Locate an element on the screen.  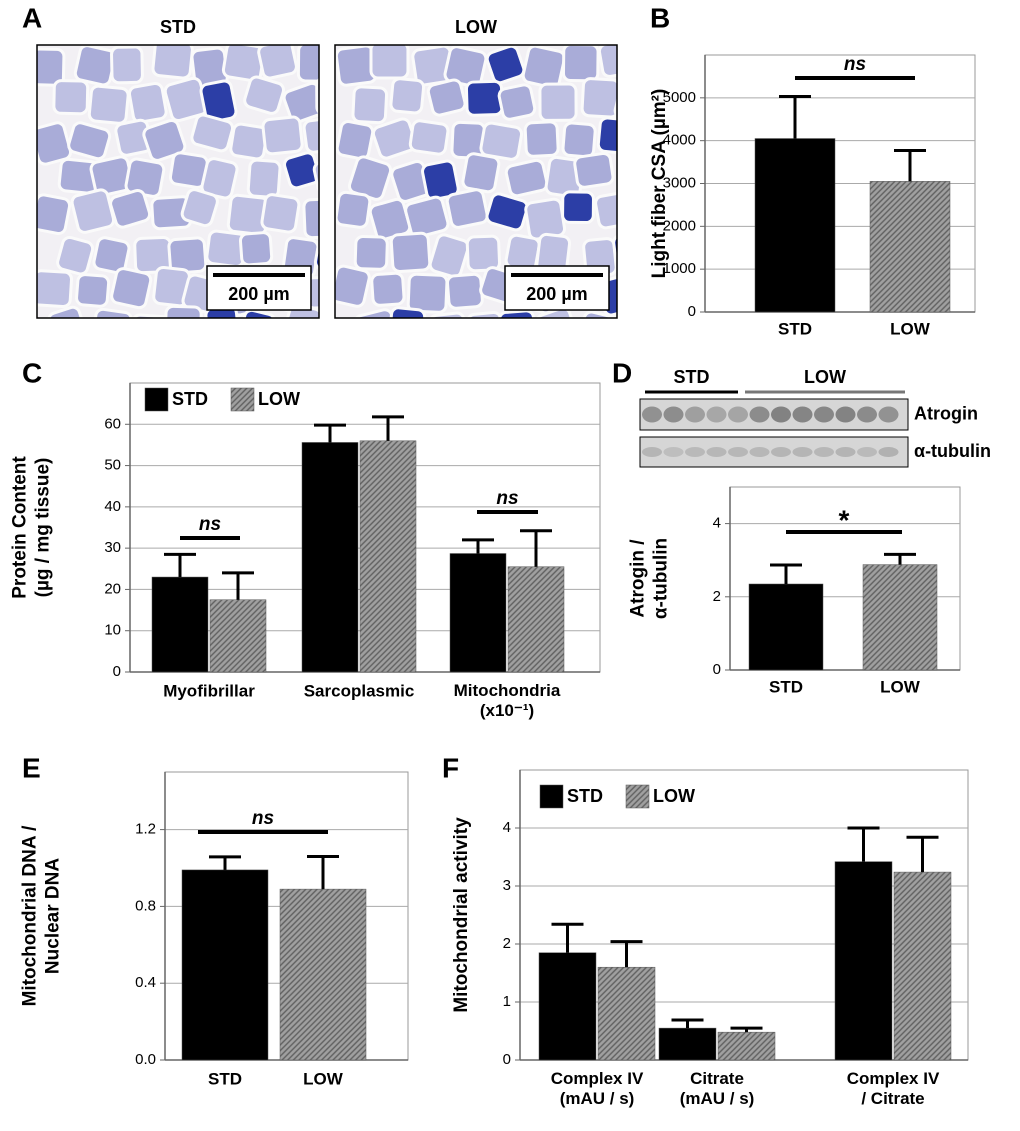
panel-letter: C is located at coordinates (32, 372).